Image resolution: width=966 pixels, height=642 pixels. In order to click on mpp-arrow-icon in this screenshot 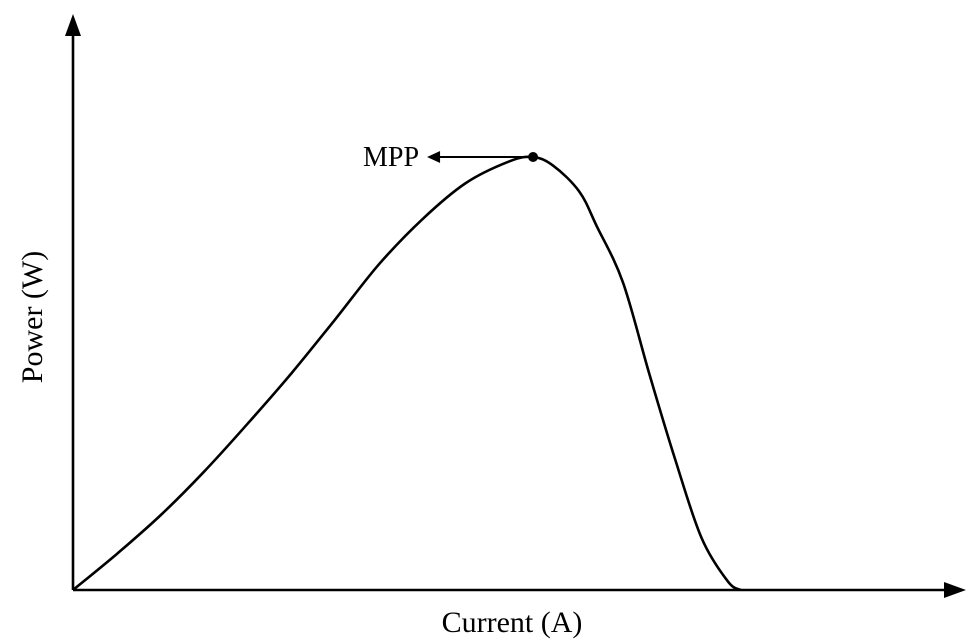, I will do `click(434, 157)`.